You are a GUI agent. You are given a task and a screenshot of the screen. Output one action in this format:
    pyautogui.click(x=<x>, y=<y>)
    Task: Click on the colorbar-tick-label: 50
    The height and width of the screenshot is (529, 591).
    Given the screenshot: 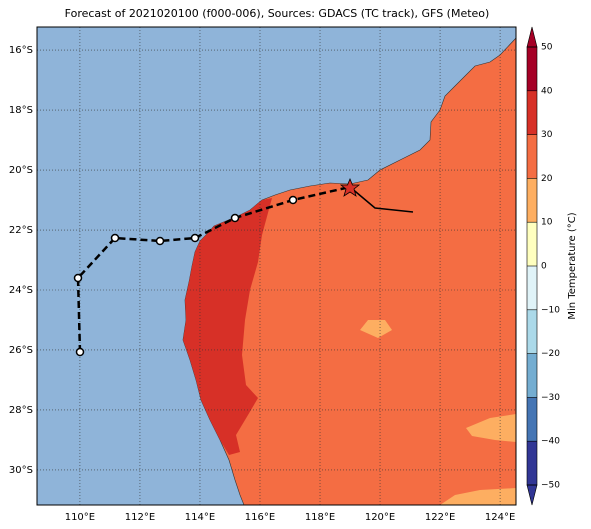 What is the action you would take?
    pyautogui.click(x=547, y=48)
    